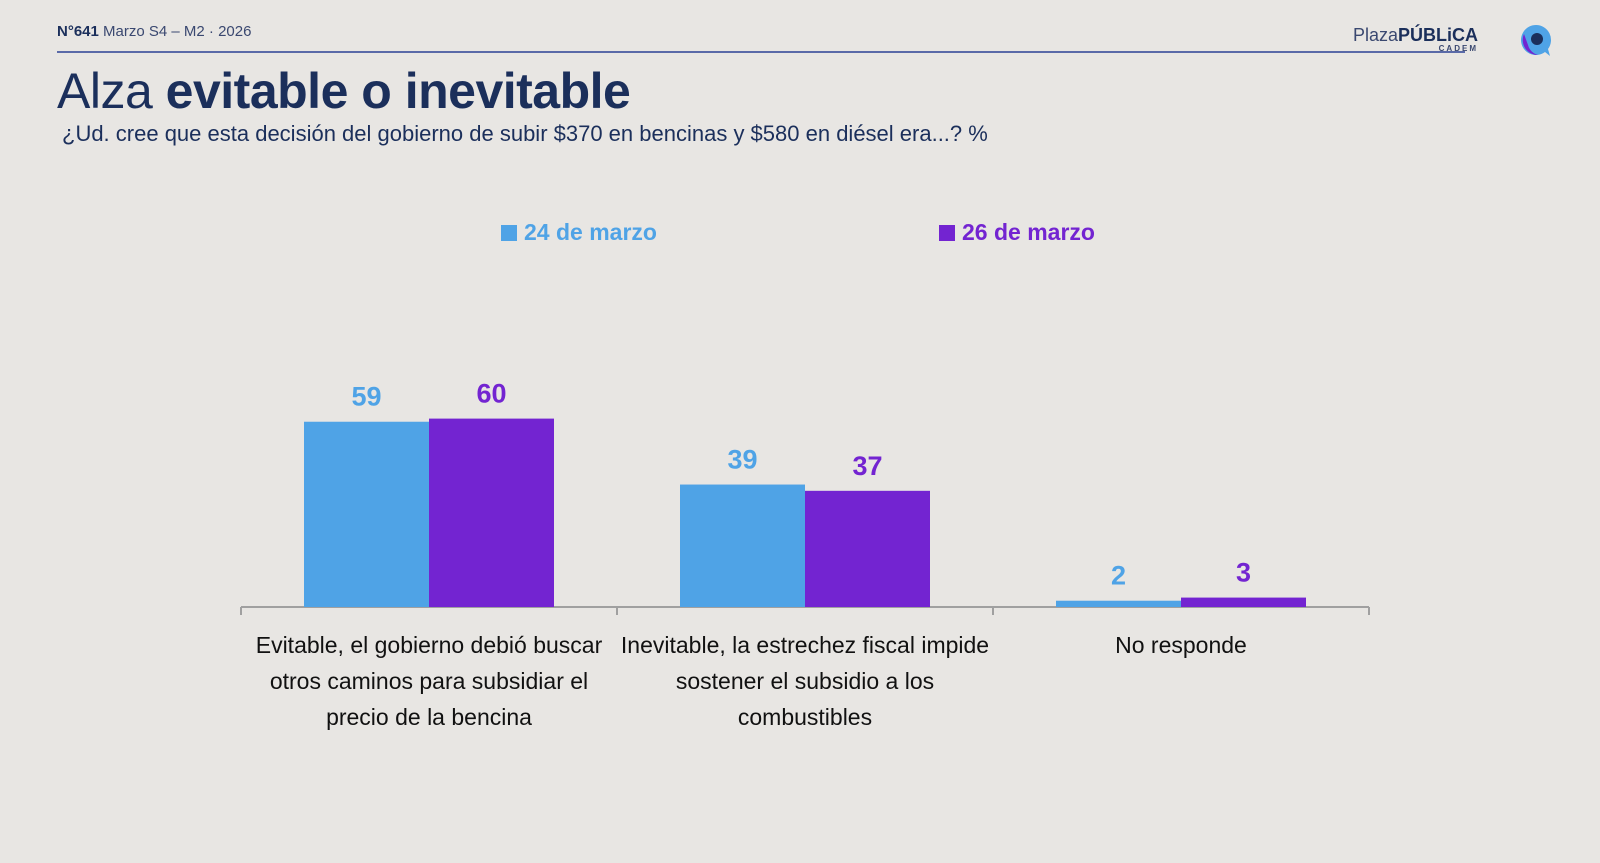  I want to click on legend-label: 26 de marzo, so click(1028, 232).